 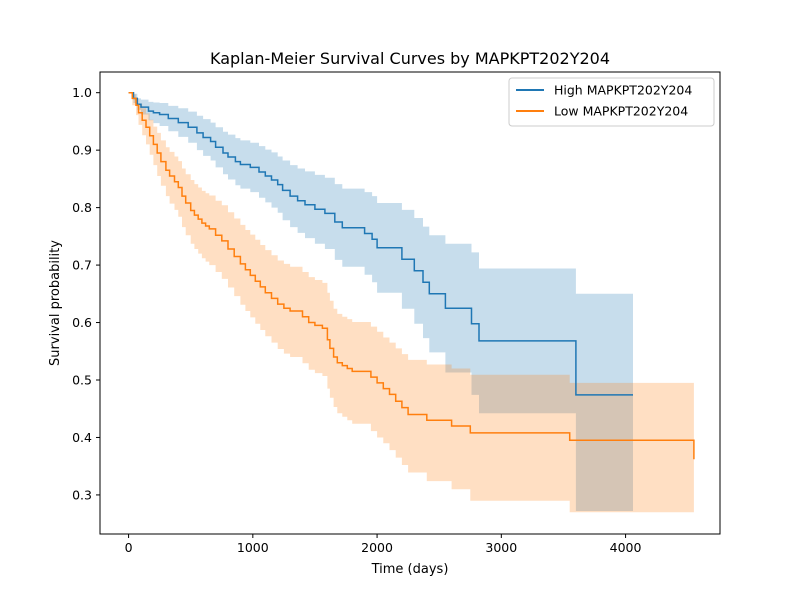 I want to click on y-tick-label: 0.7, so click(x=82, y=265).